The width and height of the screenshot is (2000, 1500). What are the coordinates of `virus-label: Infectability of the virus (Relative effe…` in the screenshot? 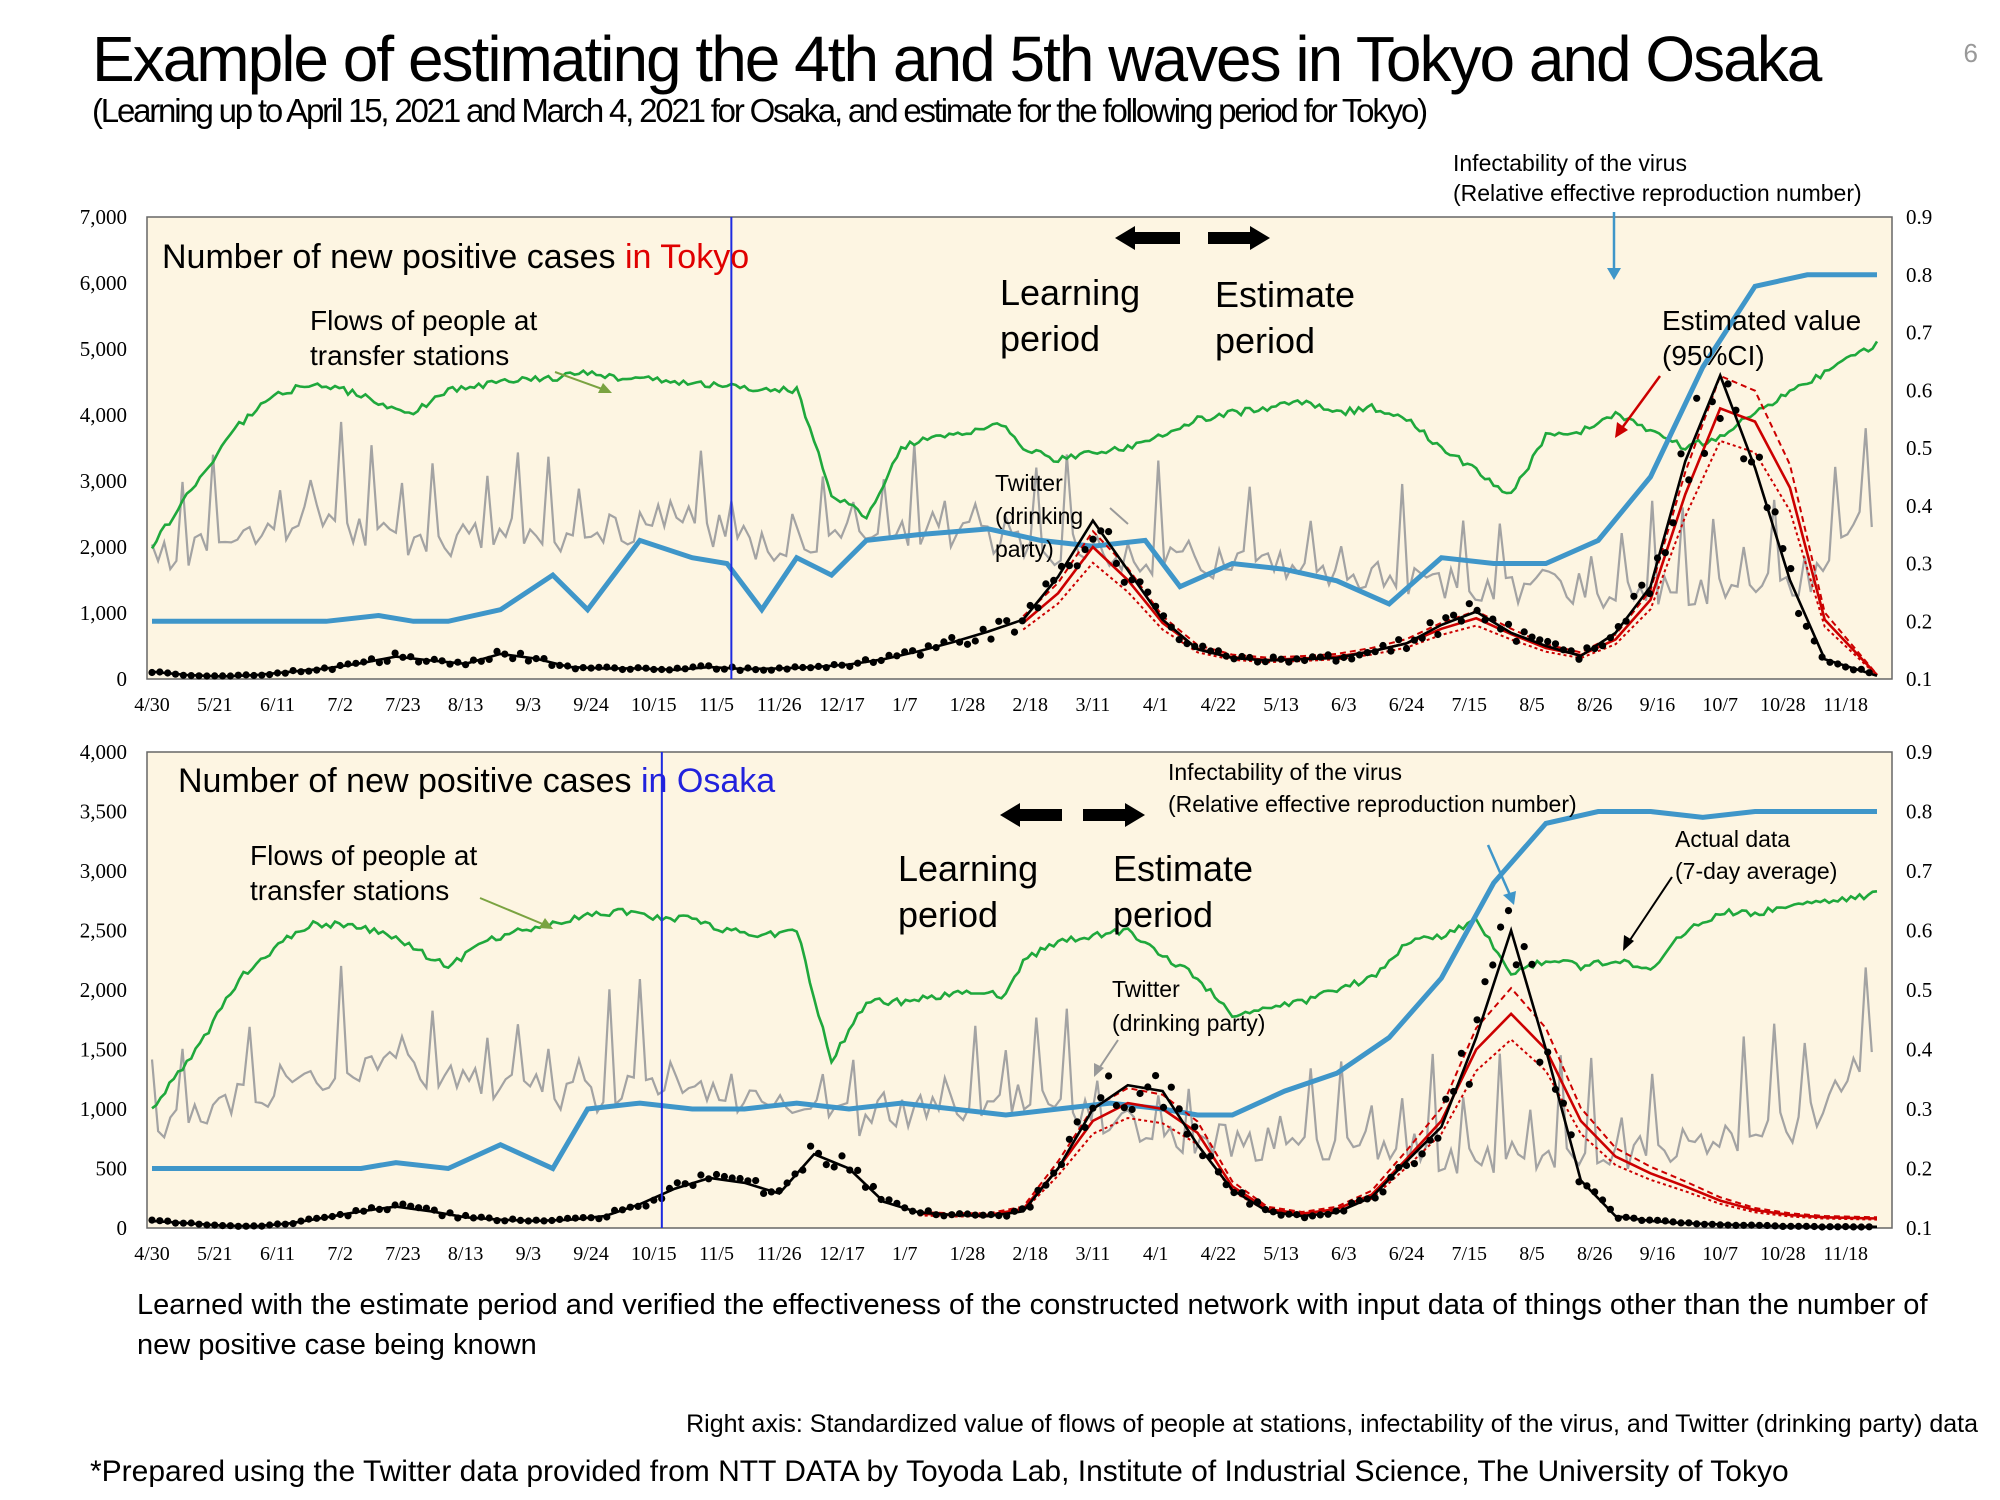 It's located at (1372, 788).